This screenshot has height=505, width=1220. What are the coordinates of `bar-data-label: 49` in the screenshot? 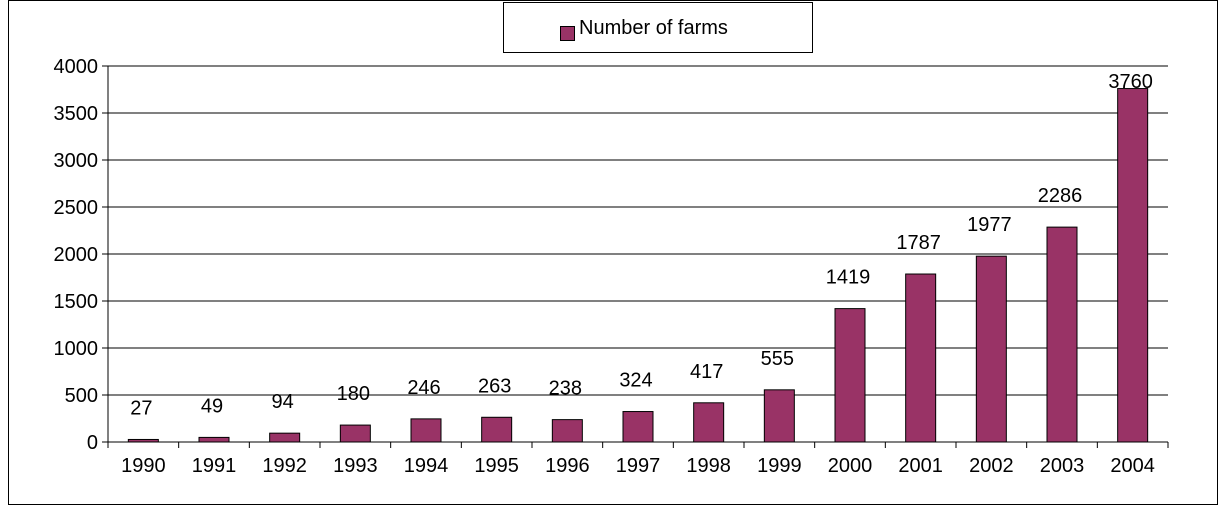 It's located at (212, 406).